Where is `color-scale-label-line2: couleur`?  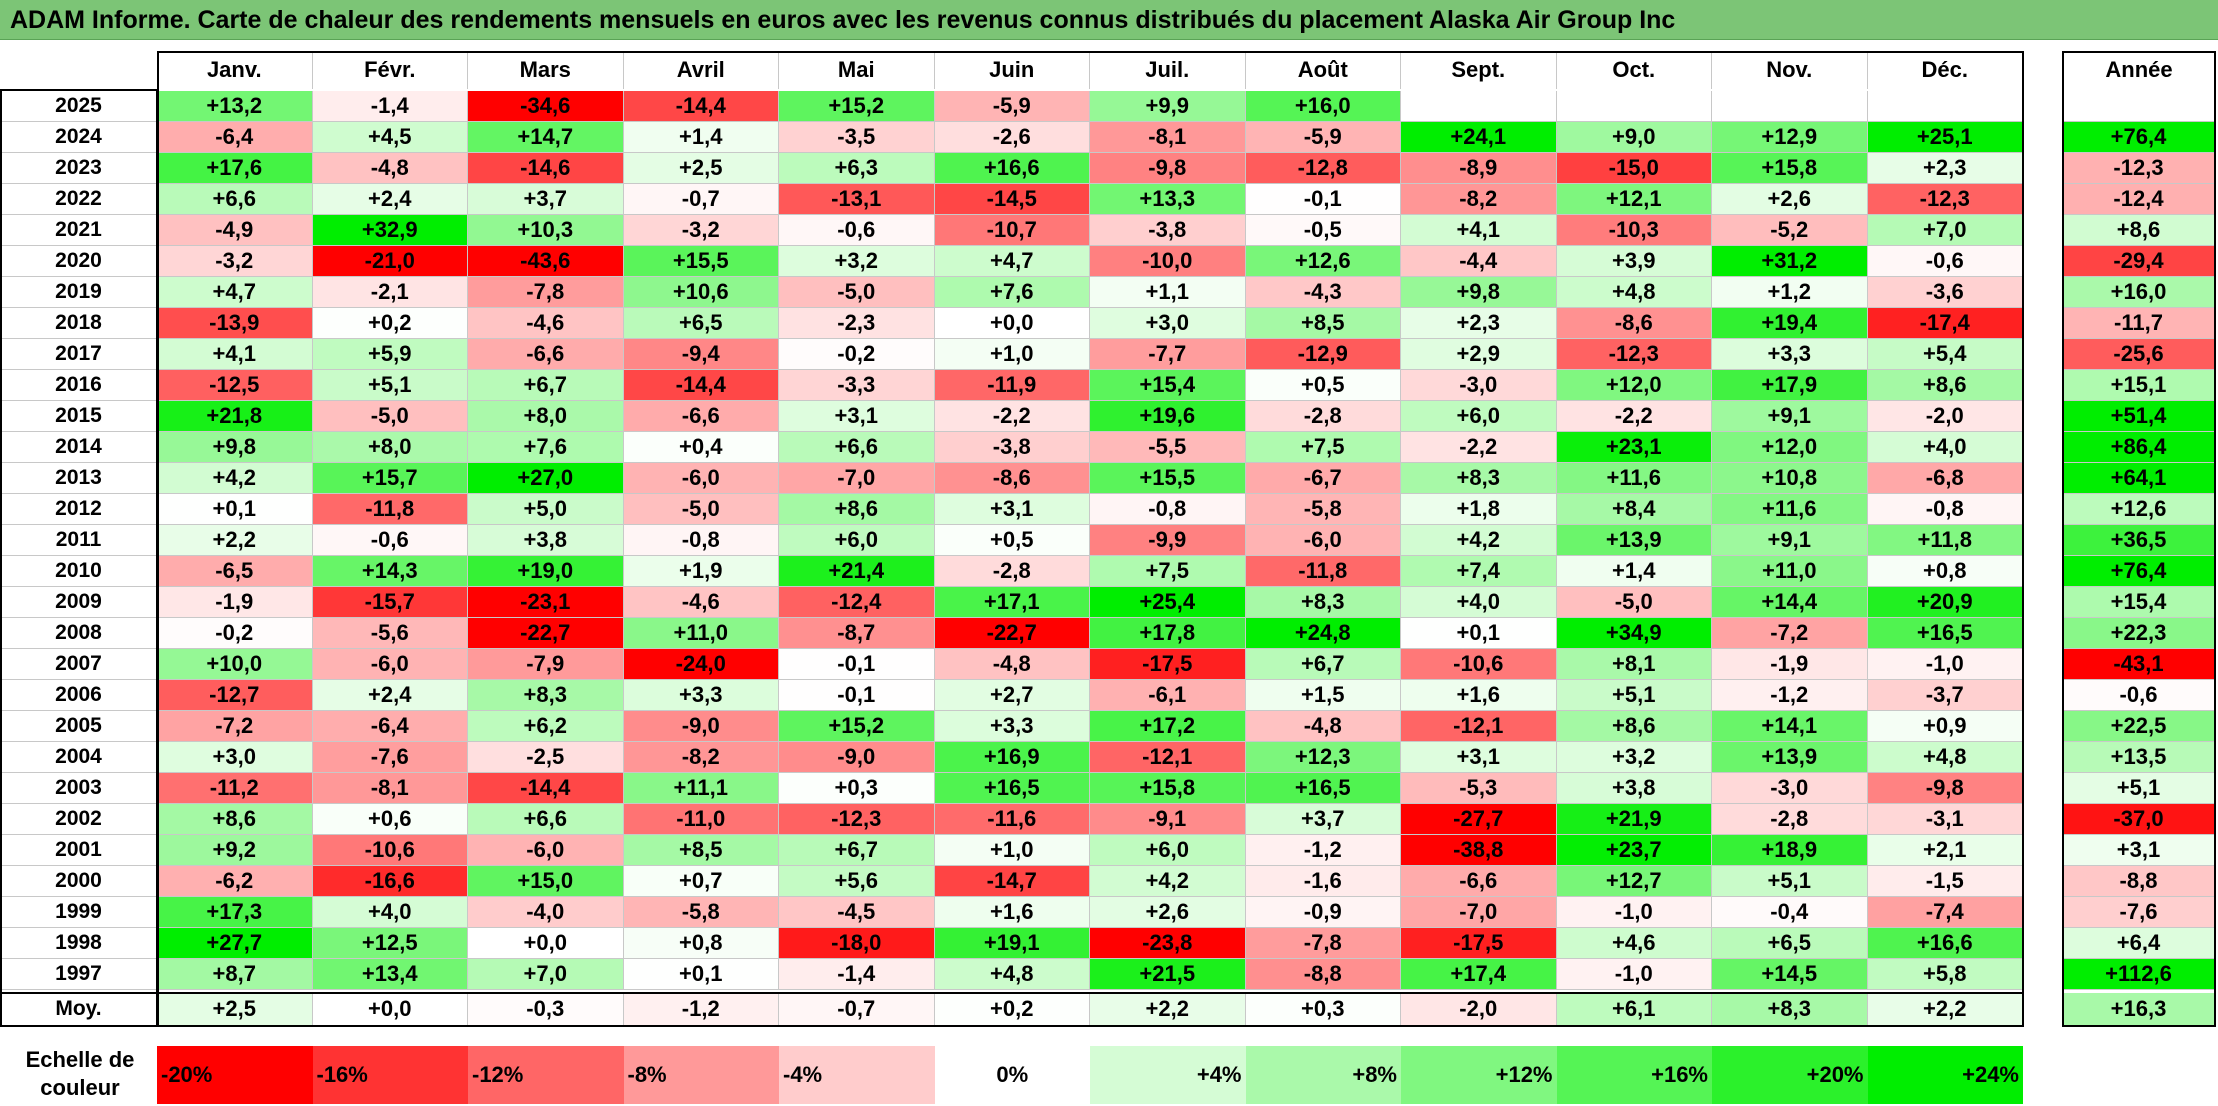 color-scale-label-line2: couleur is located at coordinates (80, 1087).